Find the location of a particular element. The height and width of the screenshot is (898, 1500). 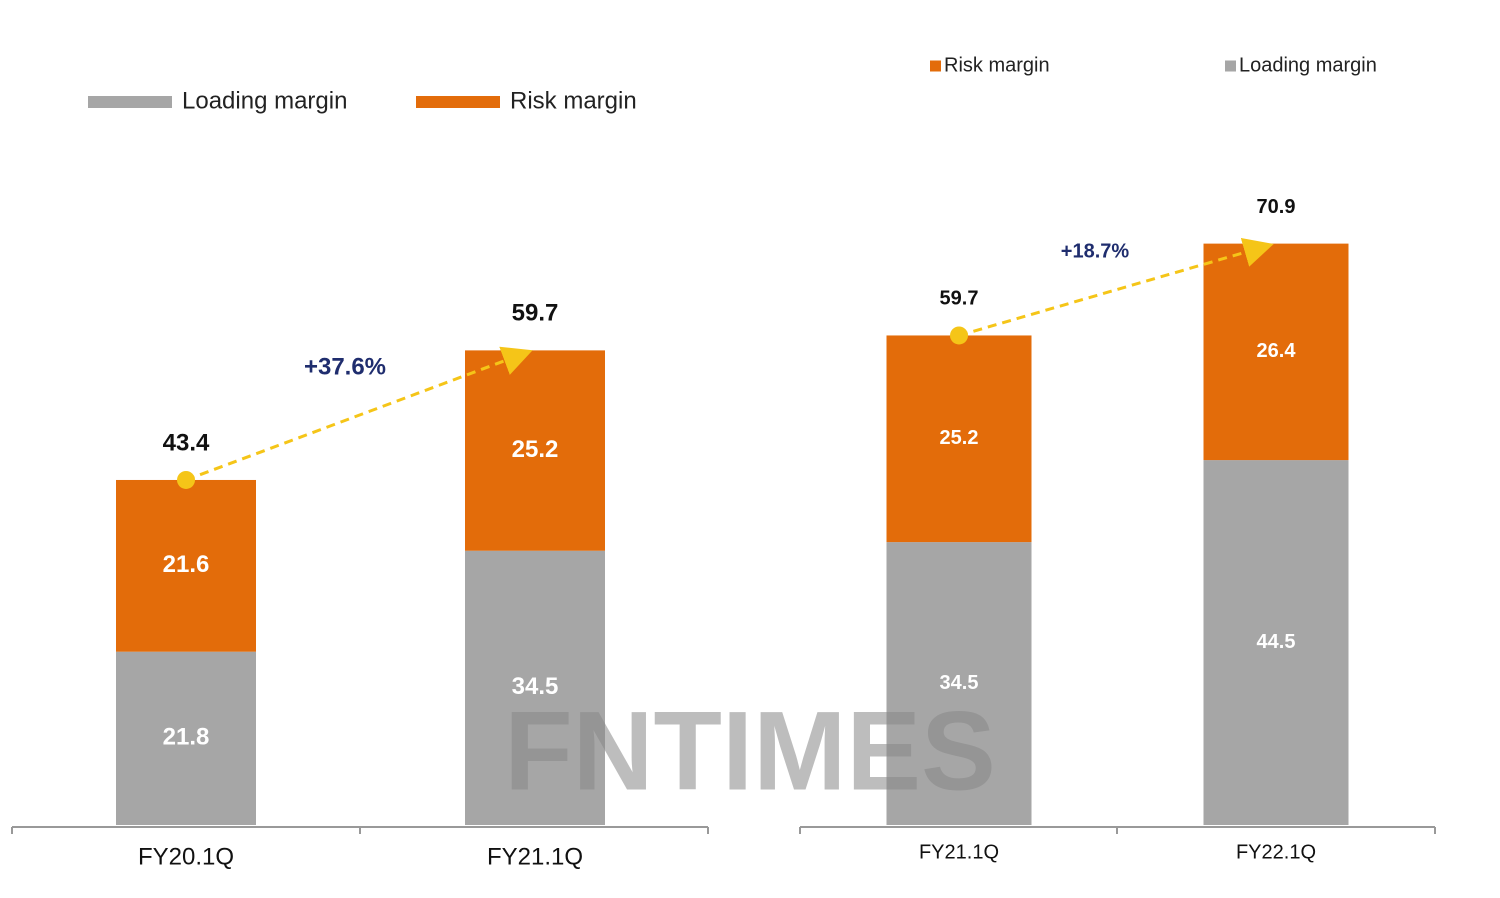

total-label: 43.4 is located at coordinates (186, 442).